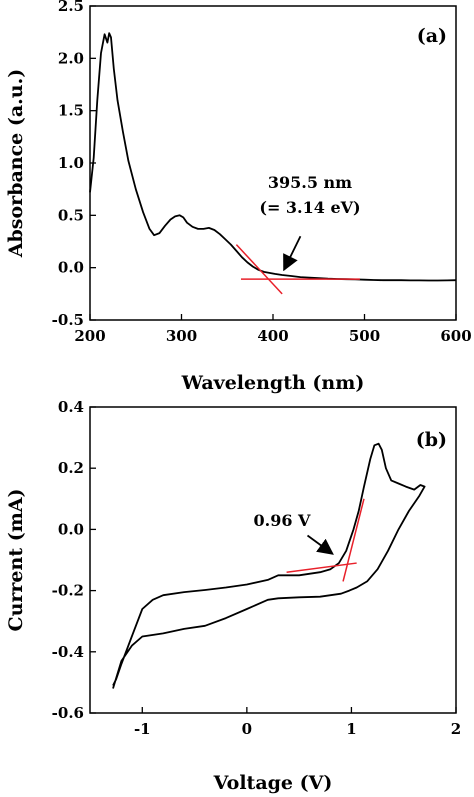 This screenshot has height=797, width=474. I want to click on y-tick-label: -0.4, so click(68, 652).